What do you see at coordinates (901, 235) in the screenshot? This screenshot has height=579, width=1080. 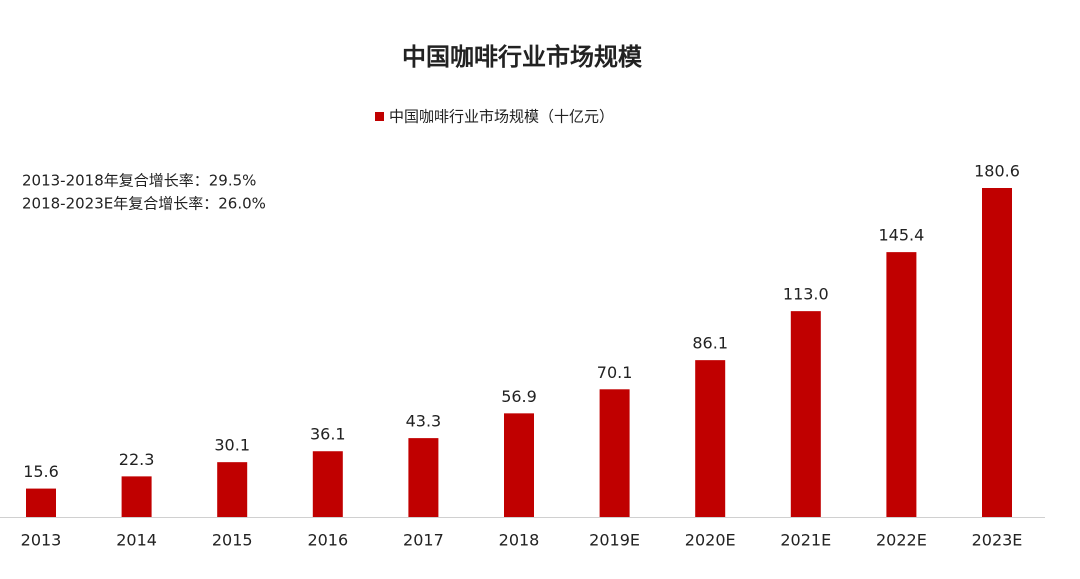 I see `data-label: 145.4` at bounding box center [901, 235].